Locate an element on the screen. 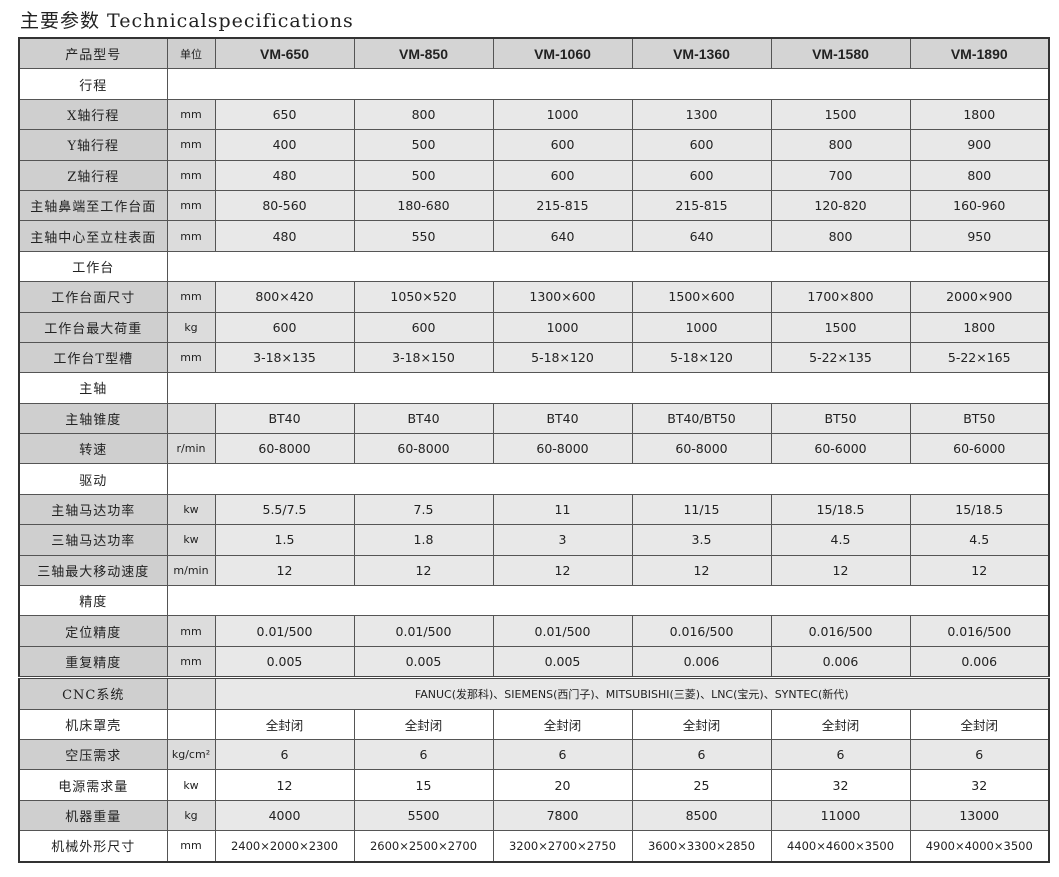 The image size is (1059, 877). row-value: 215-815 is located at coordinates (701, 205).